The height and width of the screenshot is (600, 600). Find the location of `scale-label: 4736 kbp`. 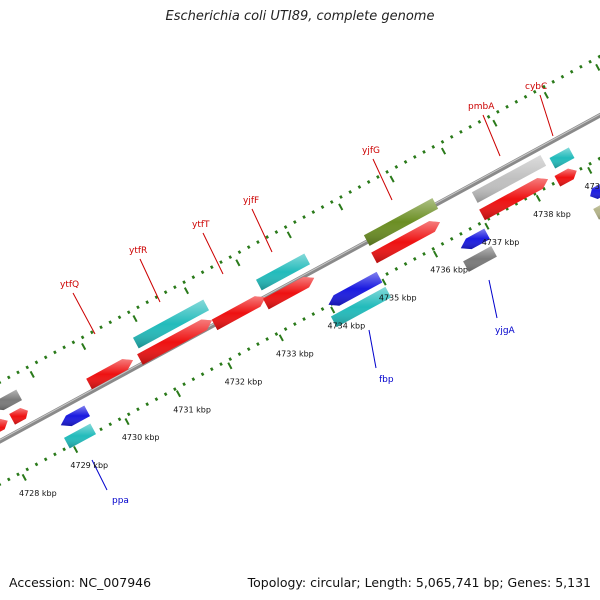

scale-label: 4736 kbp is located at coordinates (449, 270).